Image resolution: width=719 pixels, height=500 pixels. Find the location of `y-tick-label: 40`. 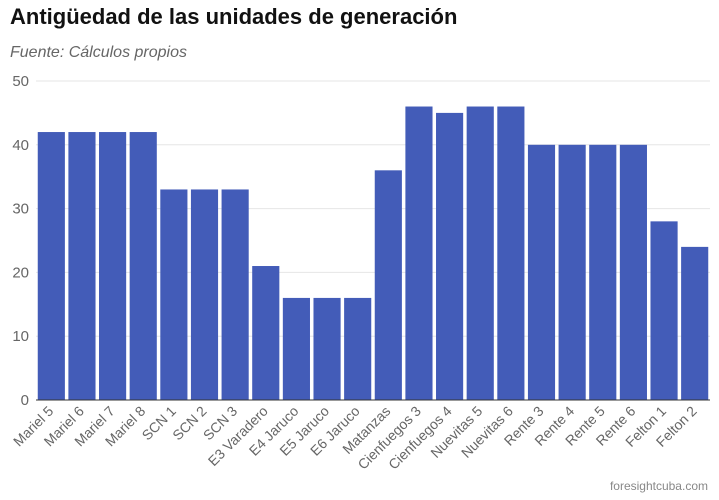

y-tick-label: 40 is located at coordinates (20, 145).